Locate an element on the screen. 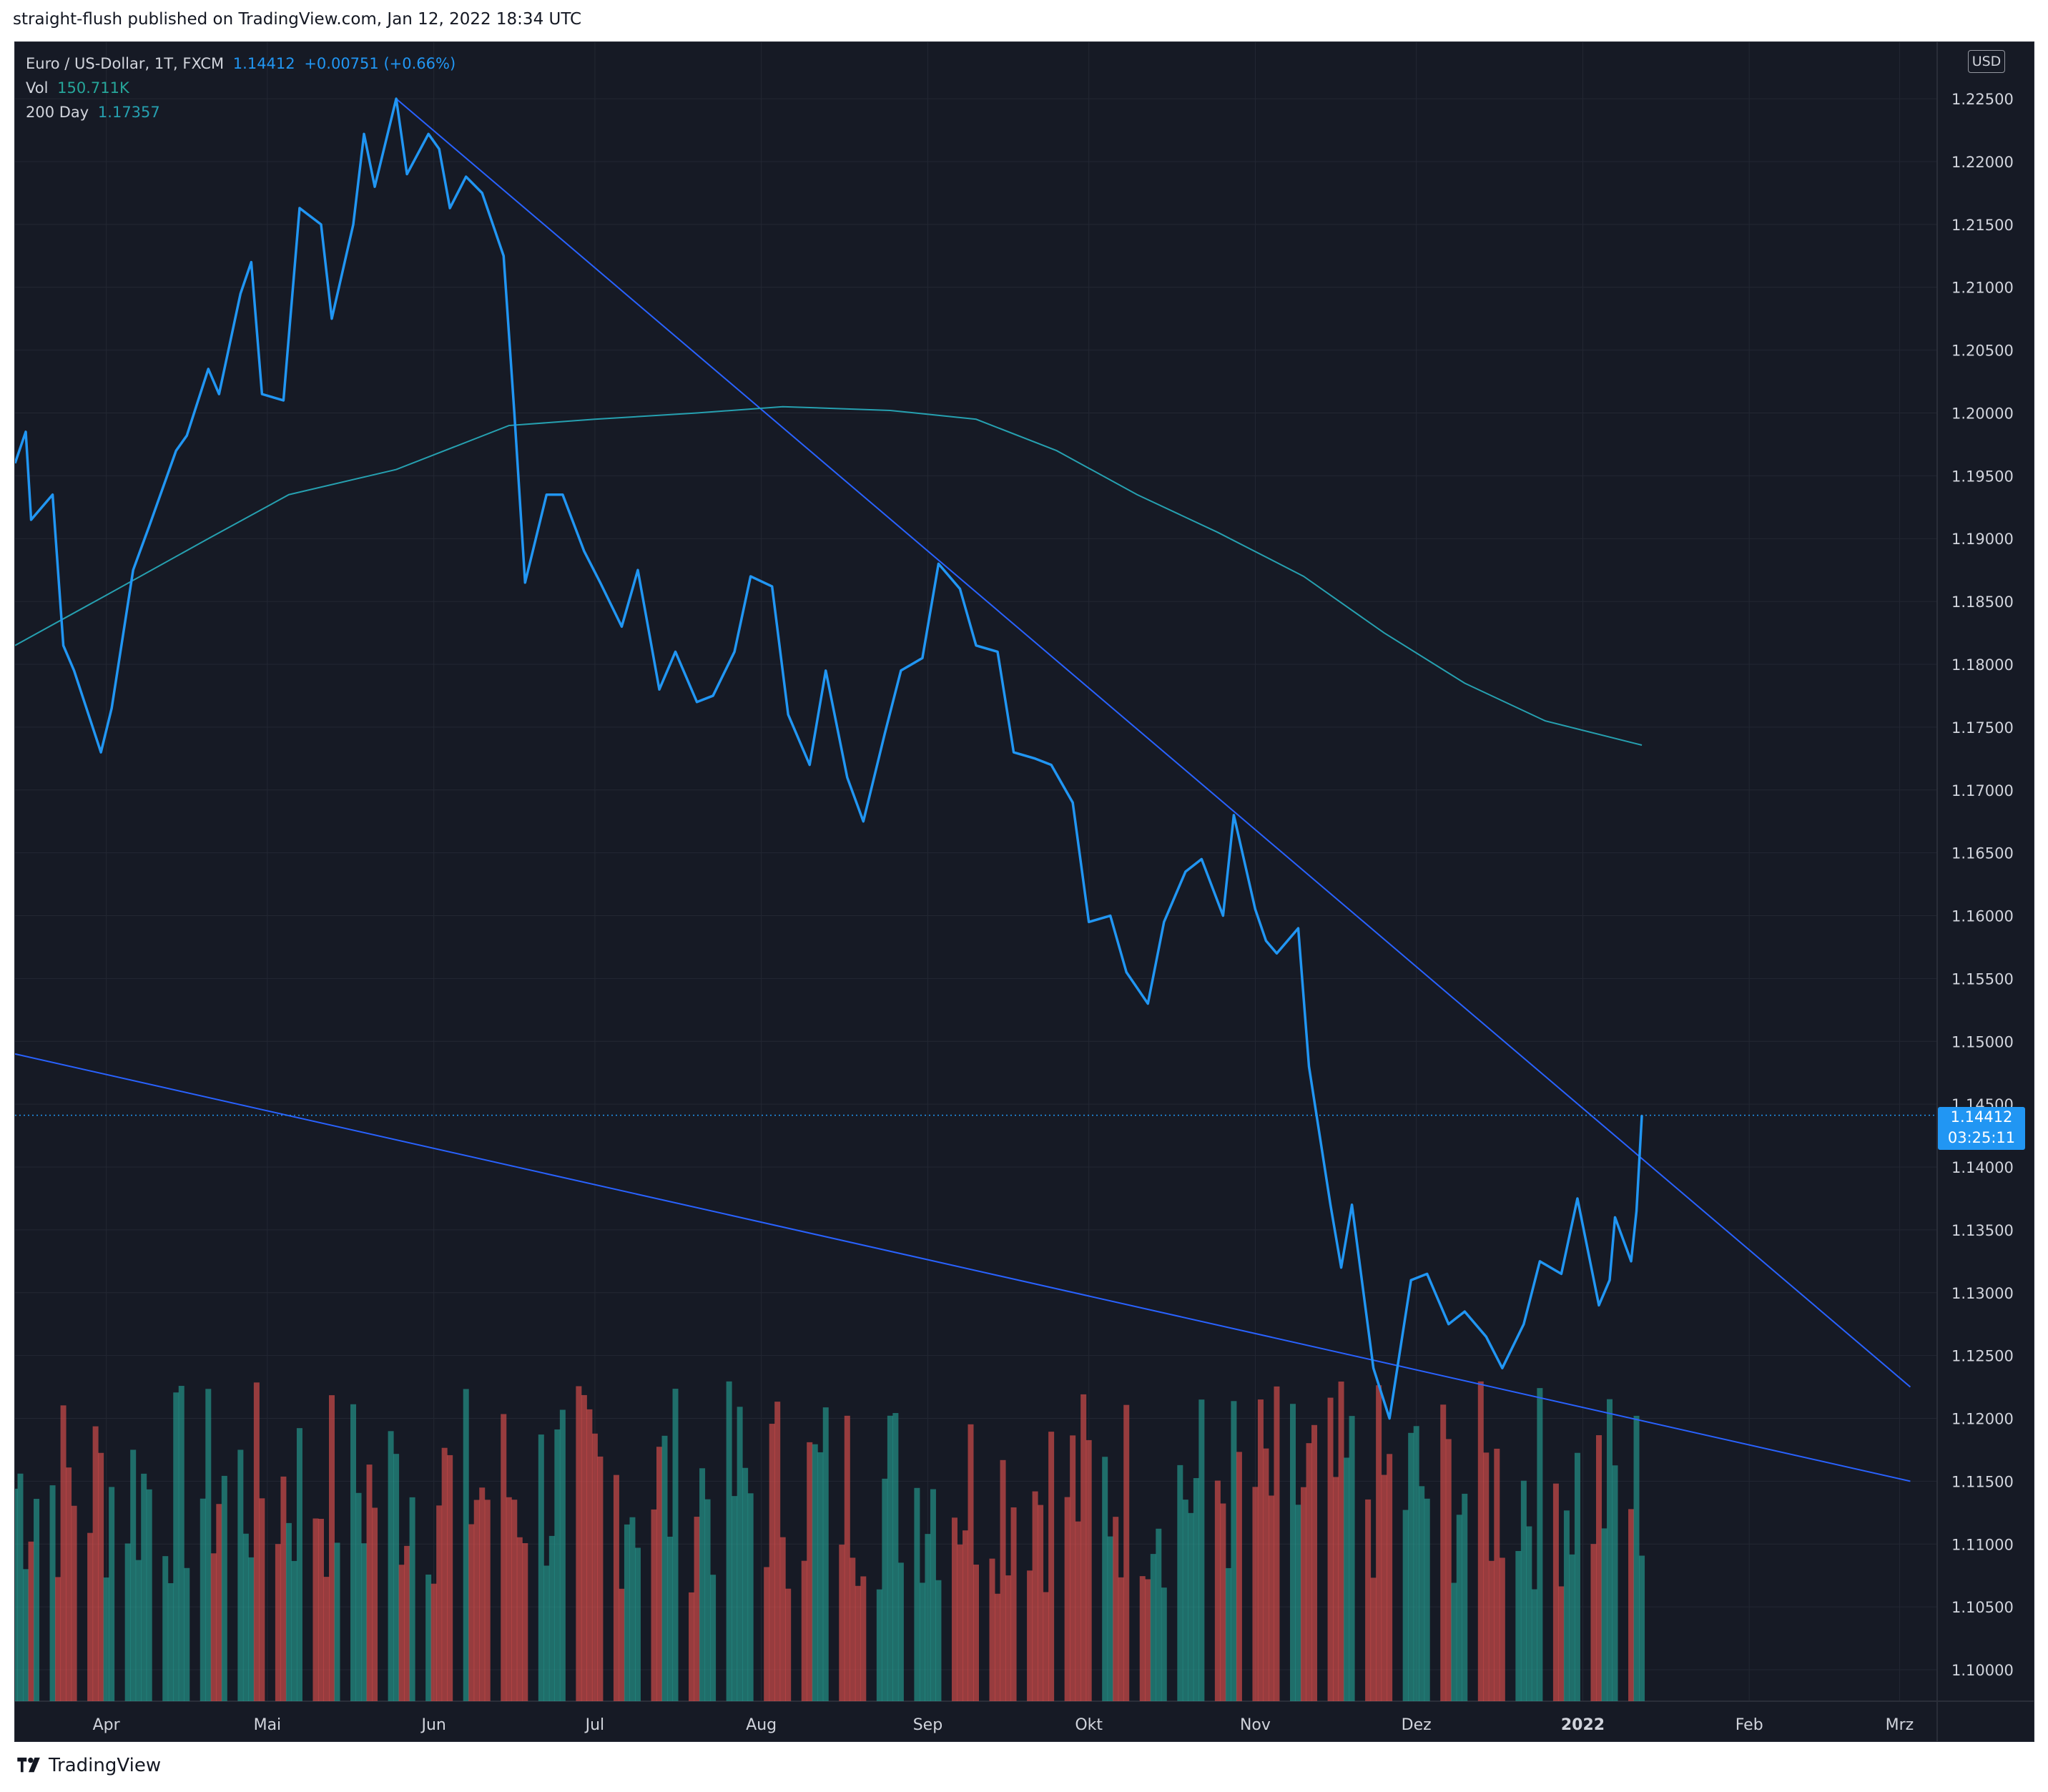 The width and height of the screenshot is (2048, 1792). legend-ma-row: 200 Day 1.17357 is located at coordinates (243, 112).